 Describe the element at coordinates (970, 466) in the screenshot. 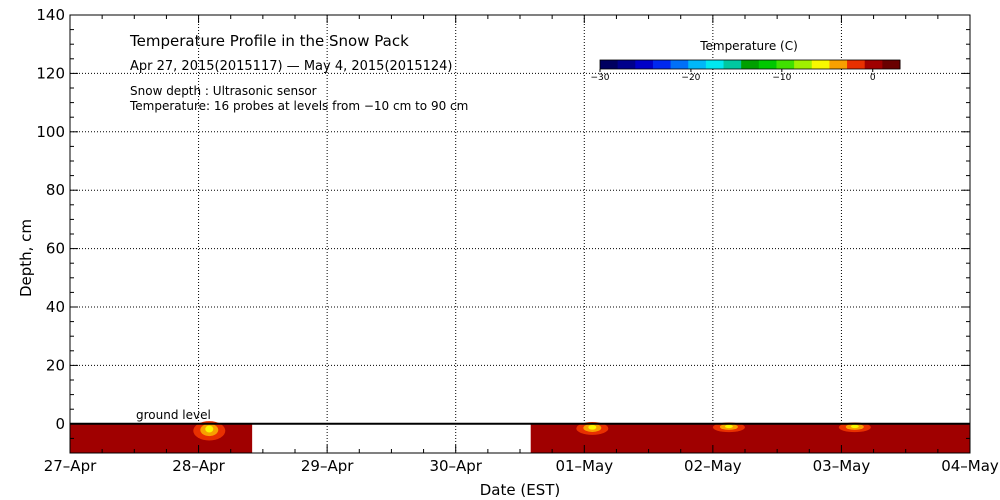

I see `x-tick-label: 04–May` at that location.